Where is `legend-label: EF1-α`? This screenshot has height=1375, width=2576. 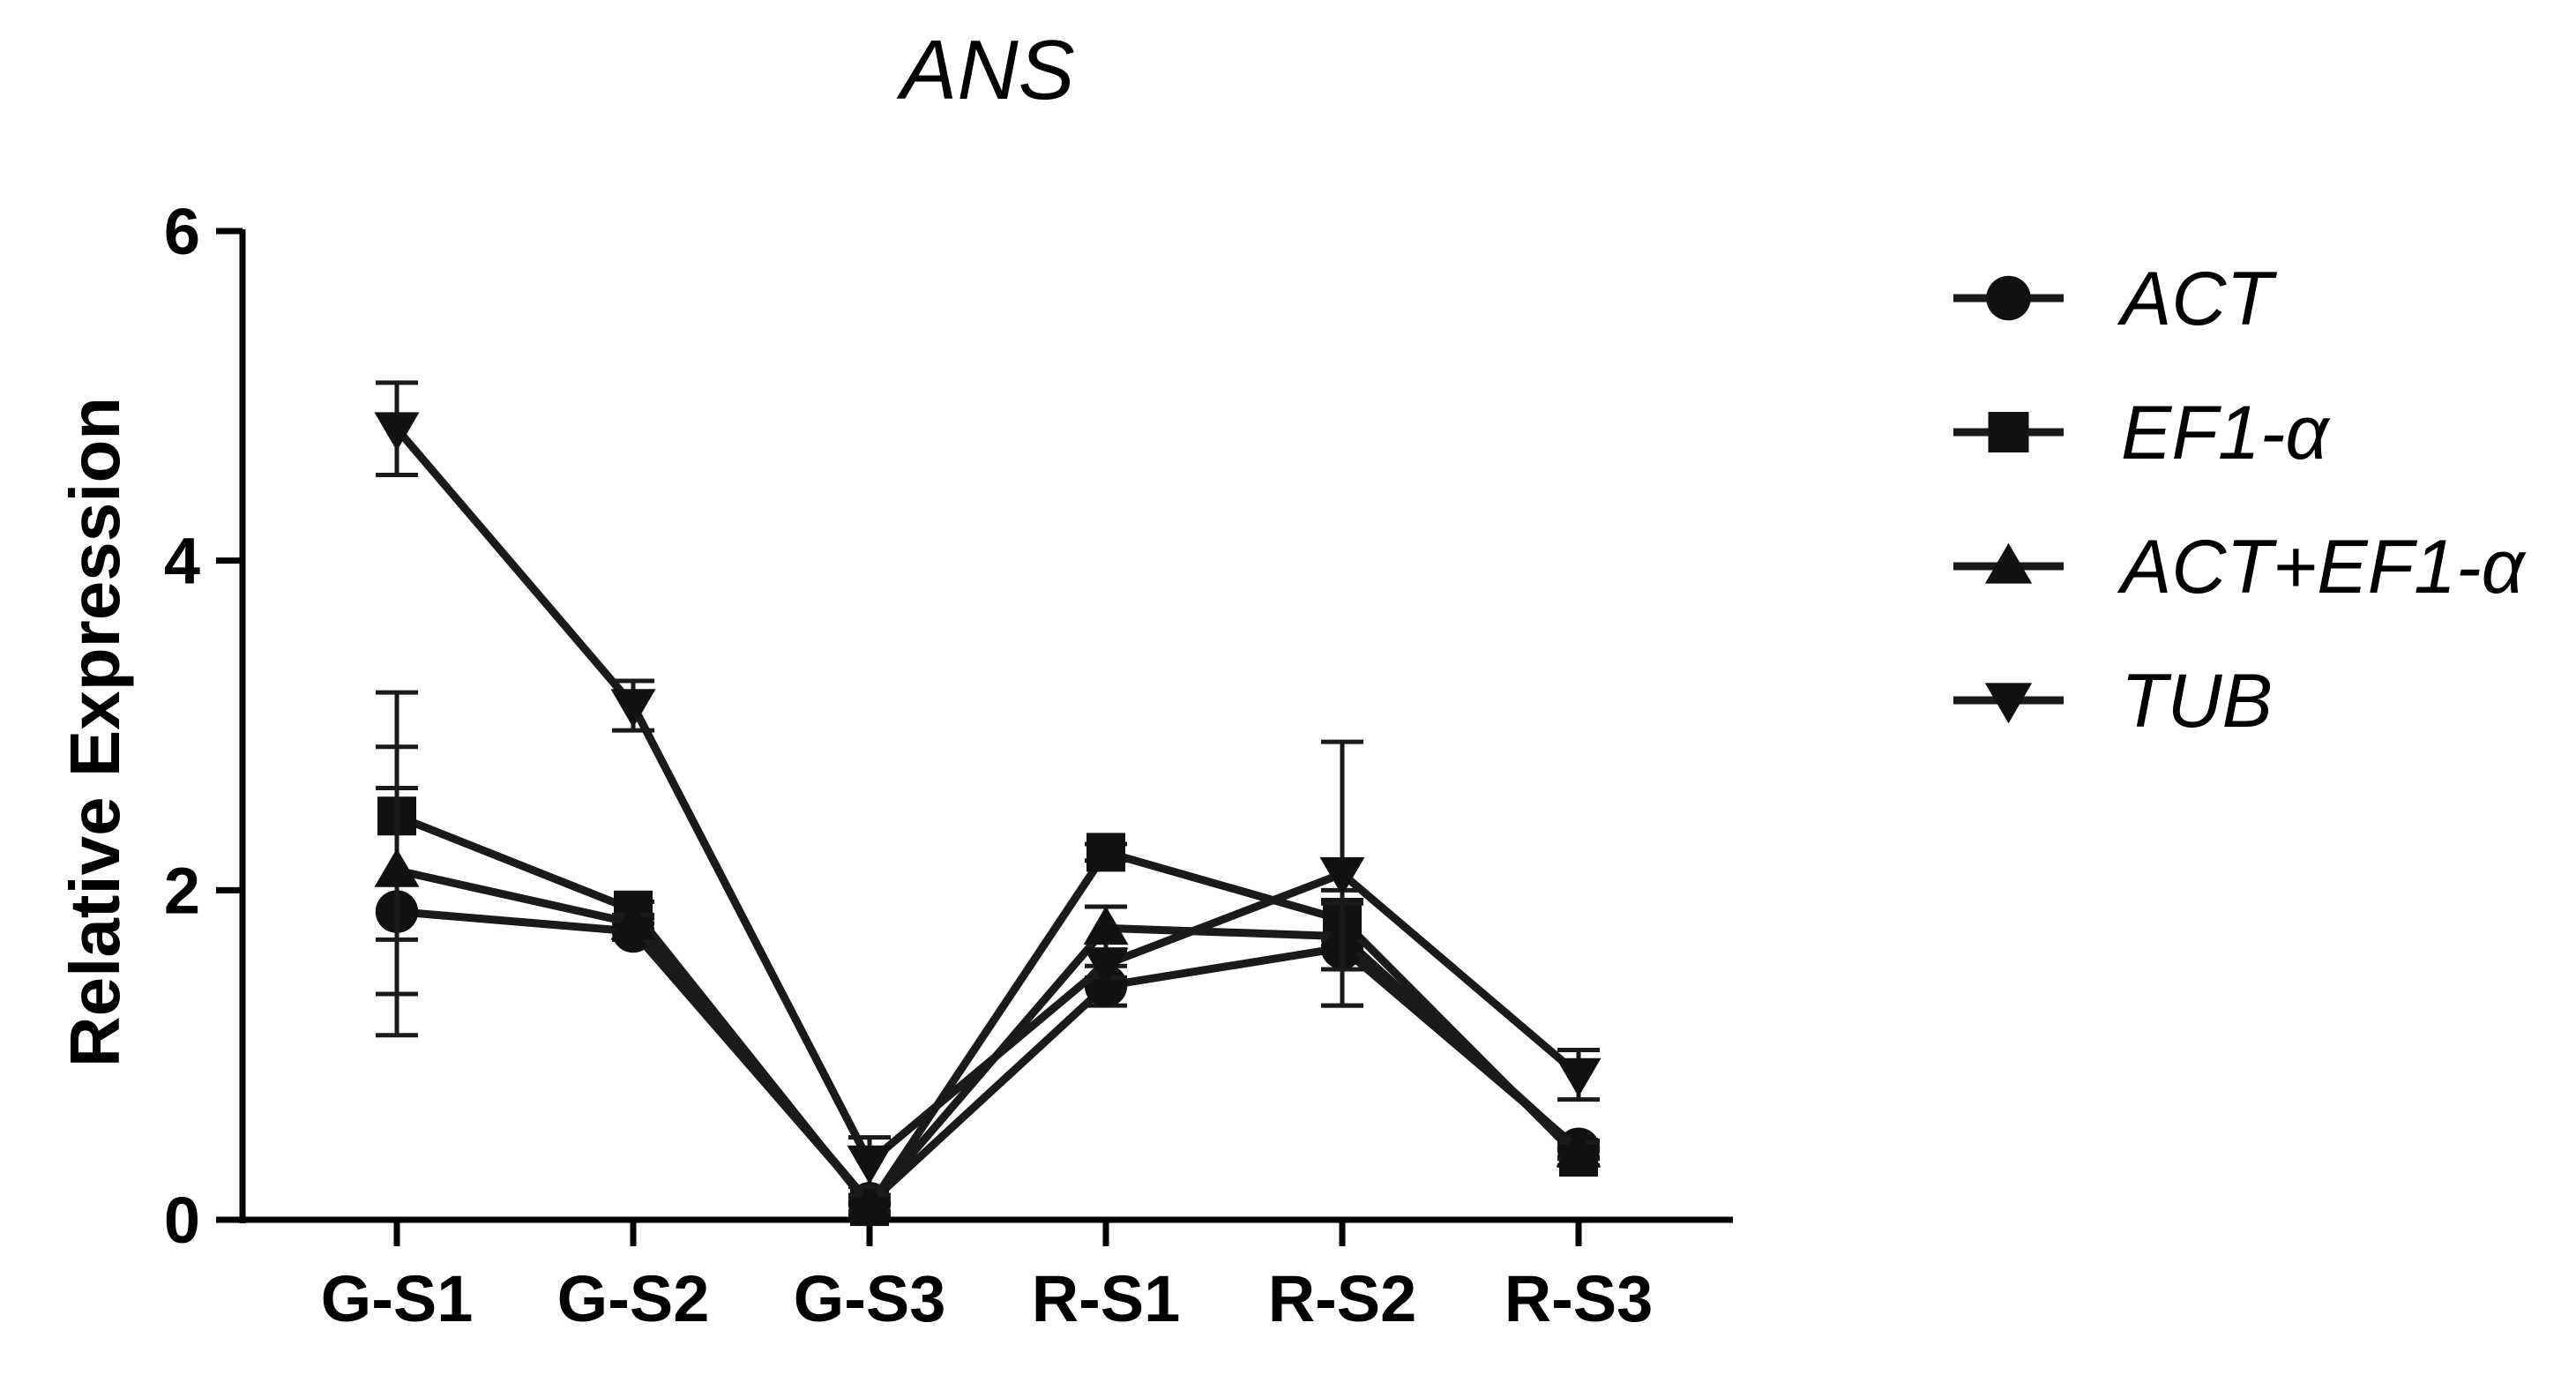
legend-label: EF1-α is located at coordinates (2226, 433).